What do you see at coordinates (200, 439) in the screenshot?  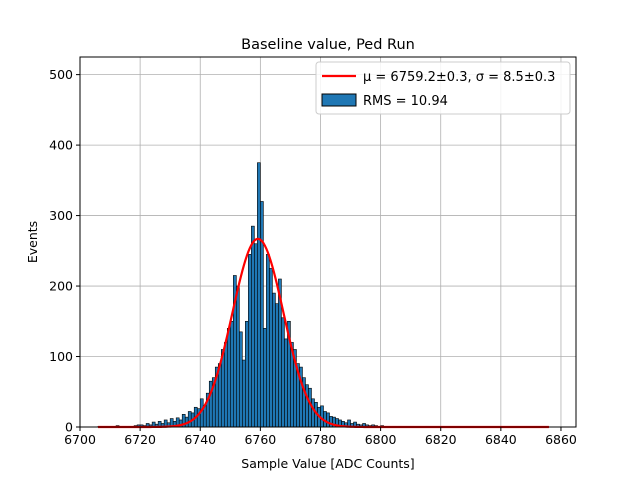 I see `x-tick-label: 6740` at bounding box center [200, 439].